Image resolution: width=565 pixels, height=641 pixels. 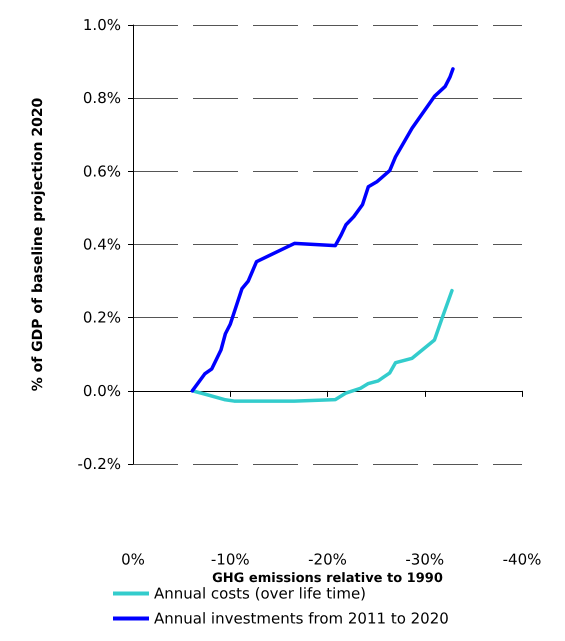 What do you see at coordinates (424, 559) in the screenshot?
I see `x-tick-label: -30%` at bounding box center [424, 559].